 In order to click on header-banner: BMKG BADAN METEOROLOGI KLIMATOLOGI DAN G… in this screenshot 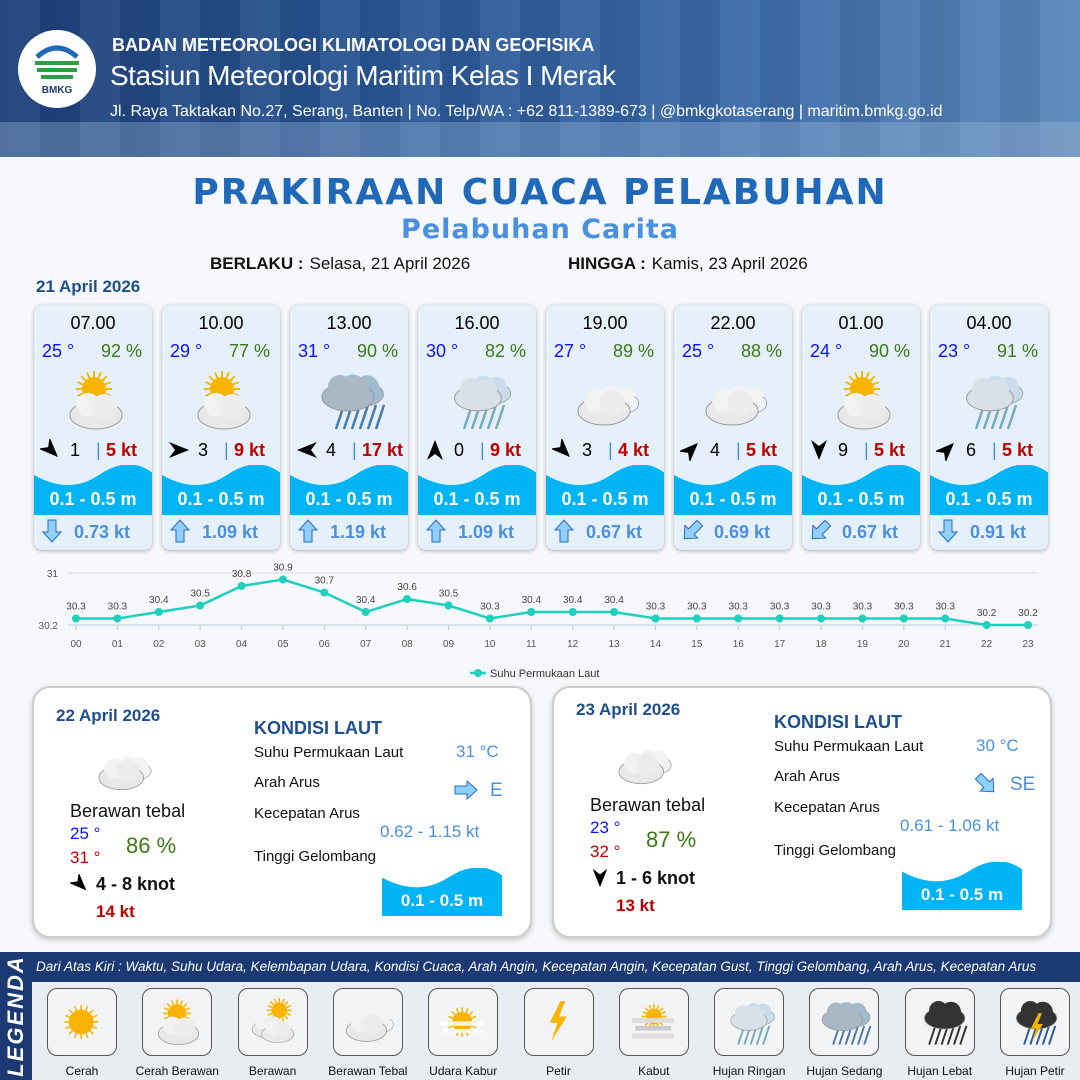, I will do `click(540, 78)`.